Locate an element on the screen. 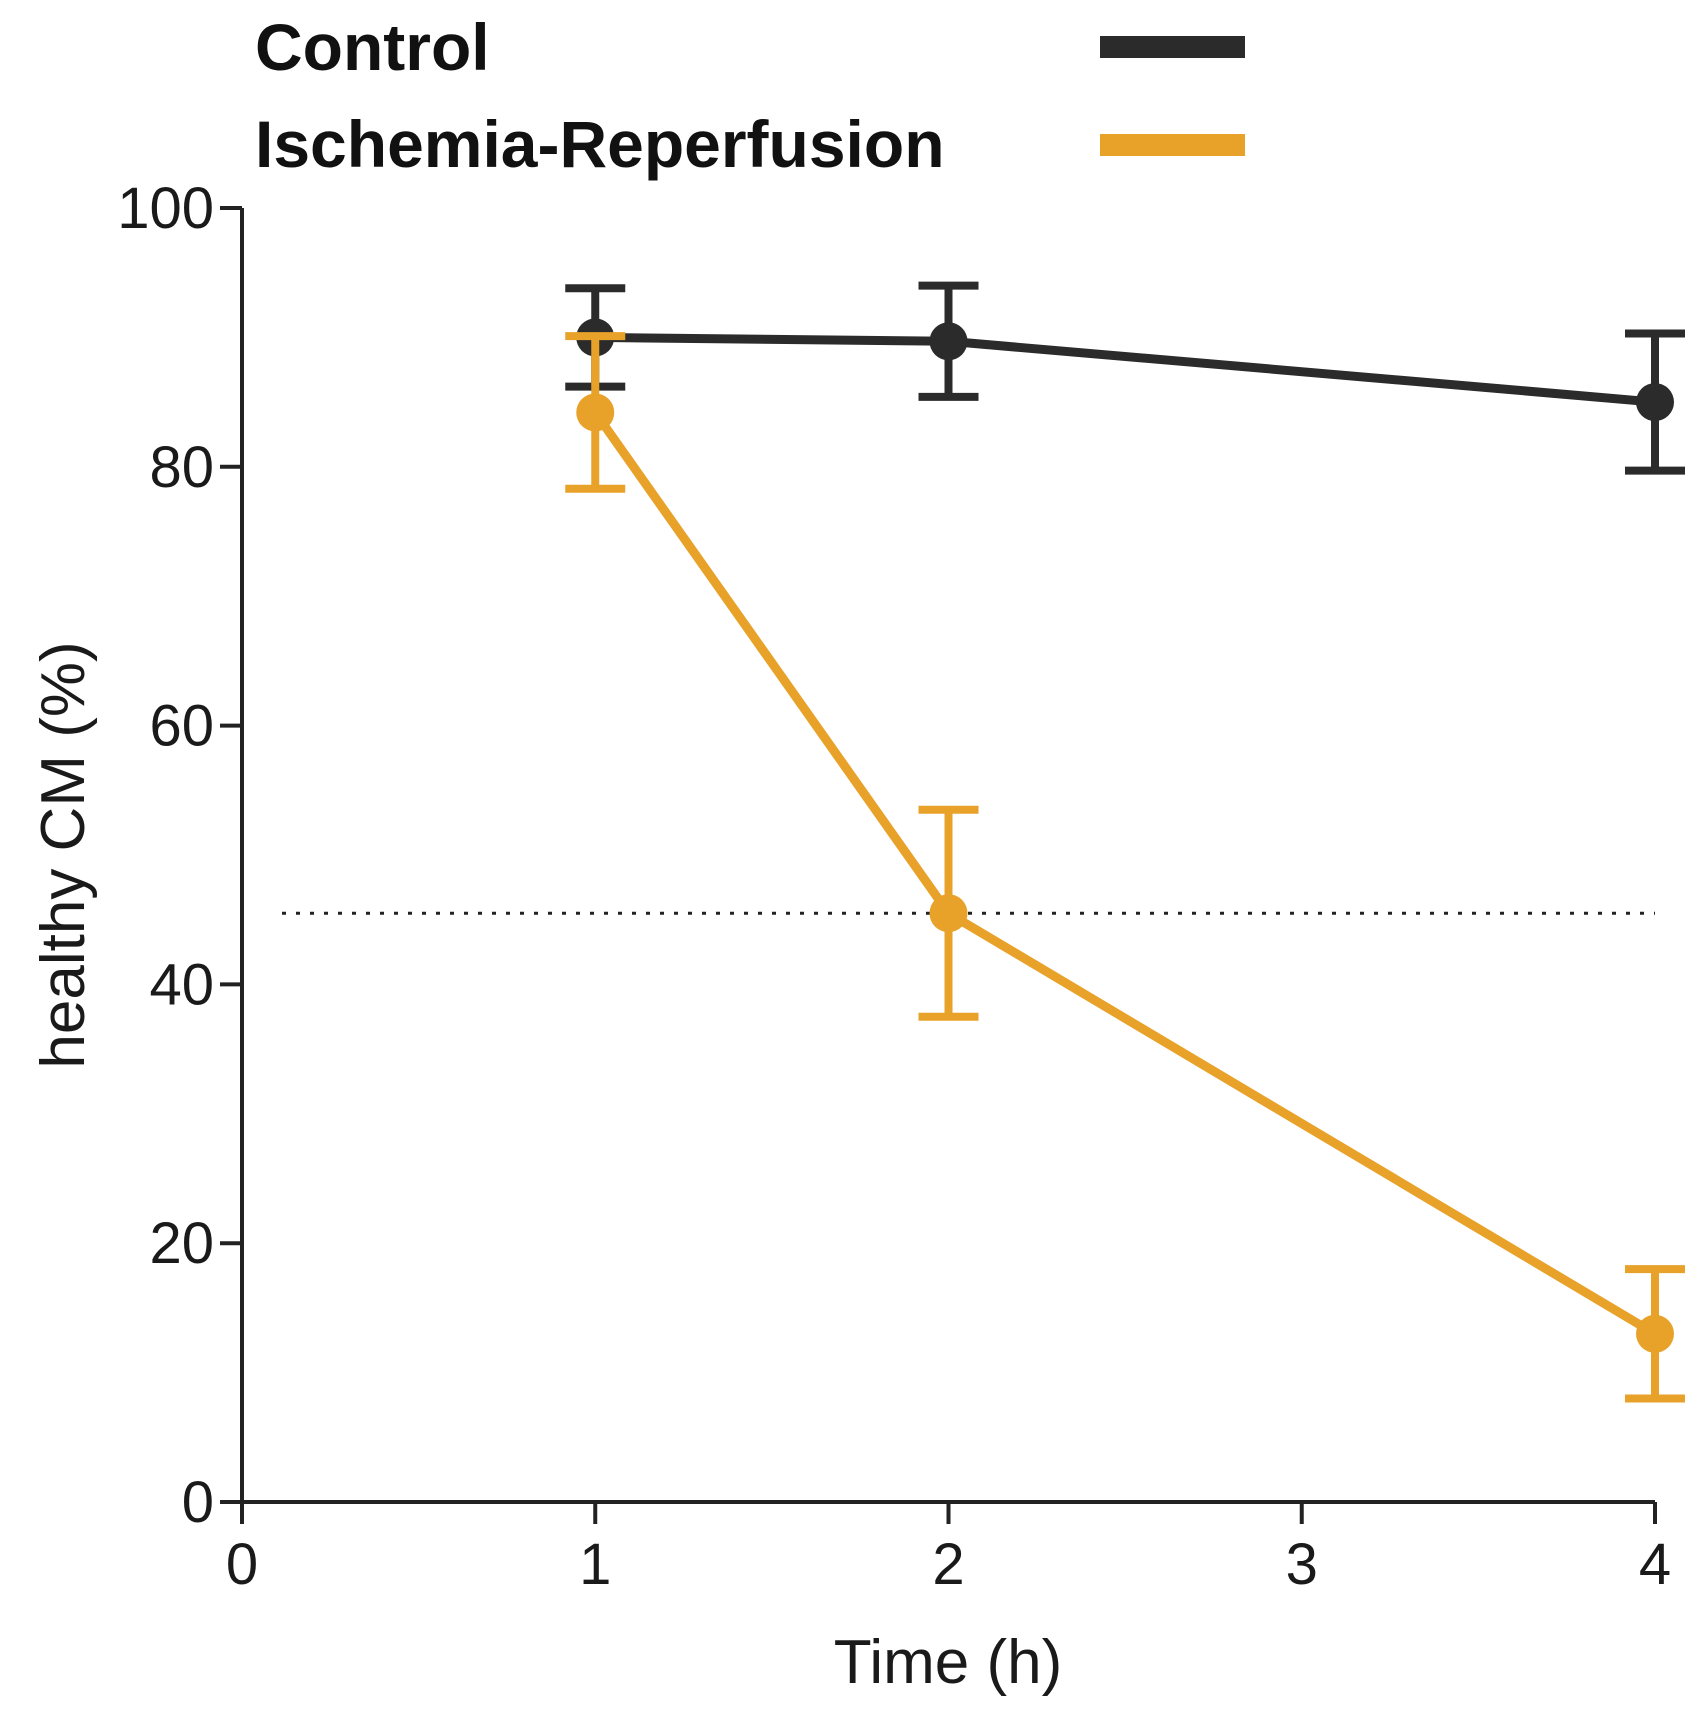 This screenshot has width=1696, height=1710. series-line-control is located at coordinates (1125, 369).